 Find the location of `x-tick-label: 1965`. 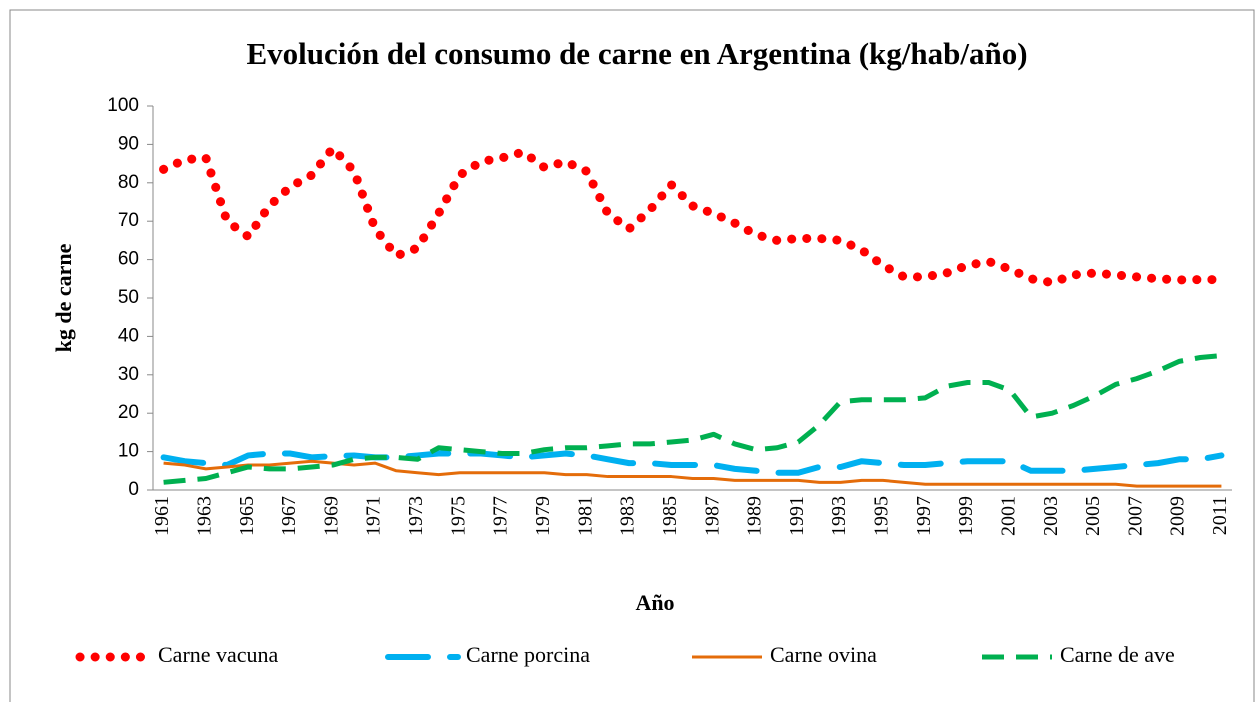

x-tick-label: 1965 is located at coordinates (247, 516).